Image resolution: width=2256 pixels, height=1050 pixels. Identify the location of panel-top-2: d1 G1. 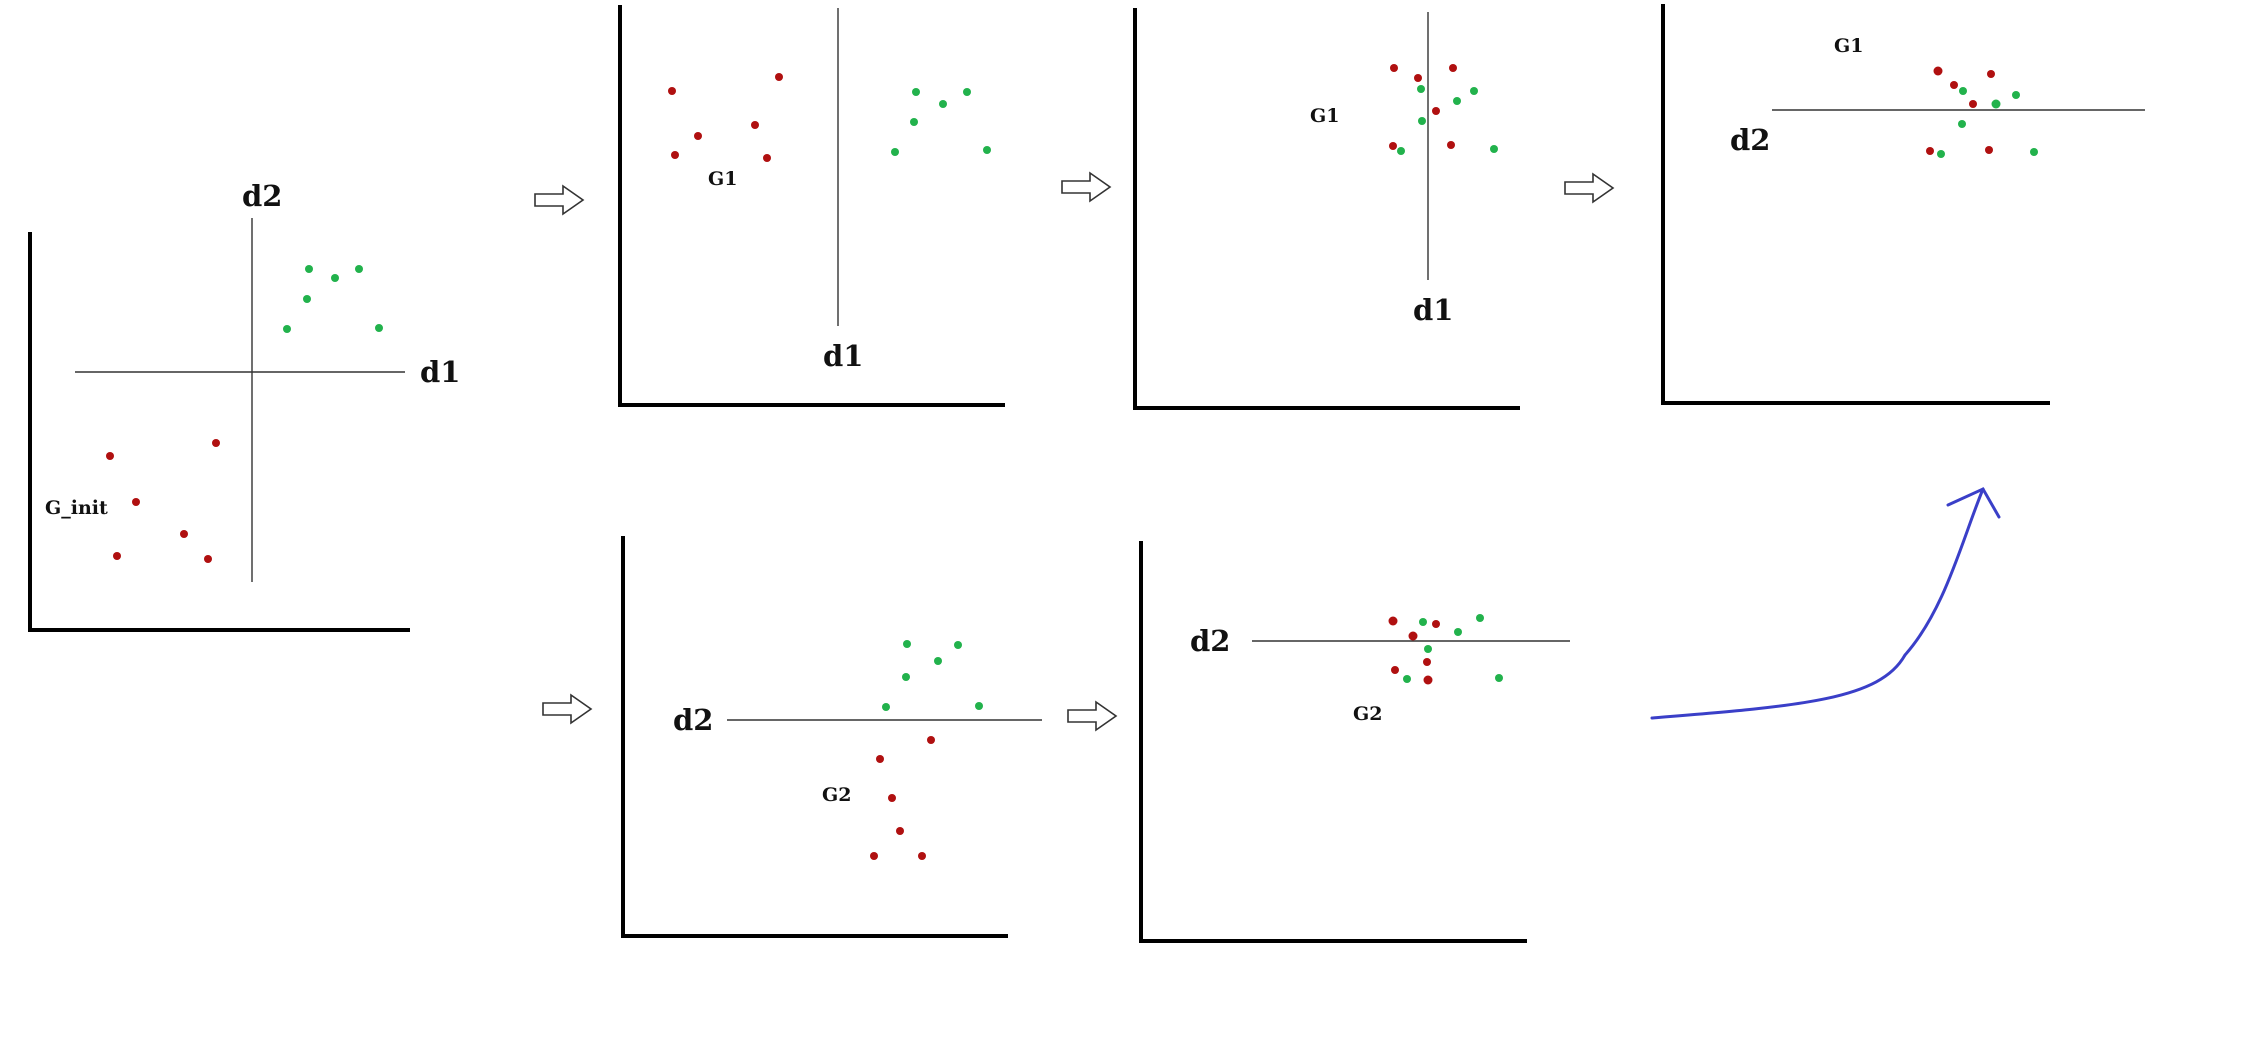
(811, 206).